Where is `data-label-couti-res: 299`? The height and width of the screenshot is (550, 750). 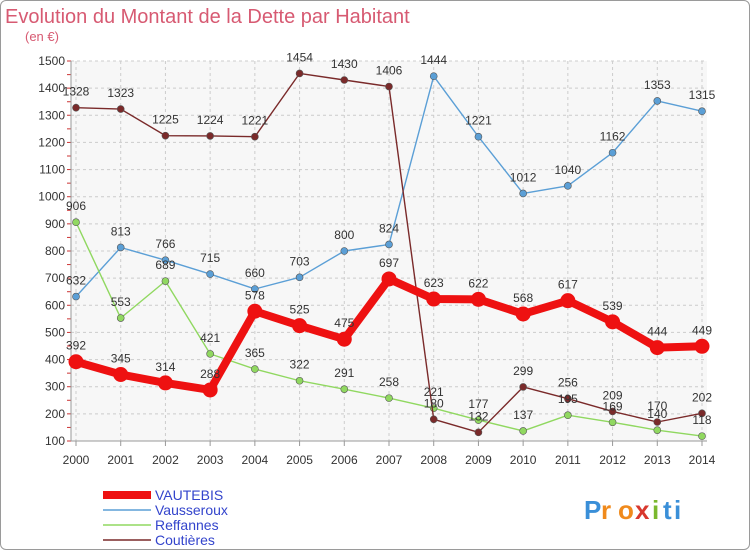 data-label-couti-res: 299 is located at coordinates (523, 371).